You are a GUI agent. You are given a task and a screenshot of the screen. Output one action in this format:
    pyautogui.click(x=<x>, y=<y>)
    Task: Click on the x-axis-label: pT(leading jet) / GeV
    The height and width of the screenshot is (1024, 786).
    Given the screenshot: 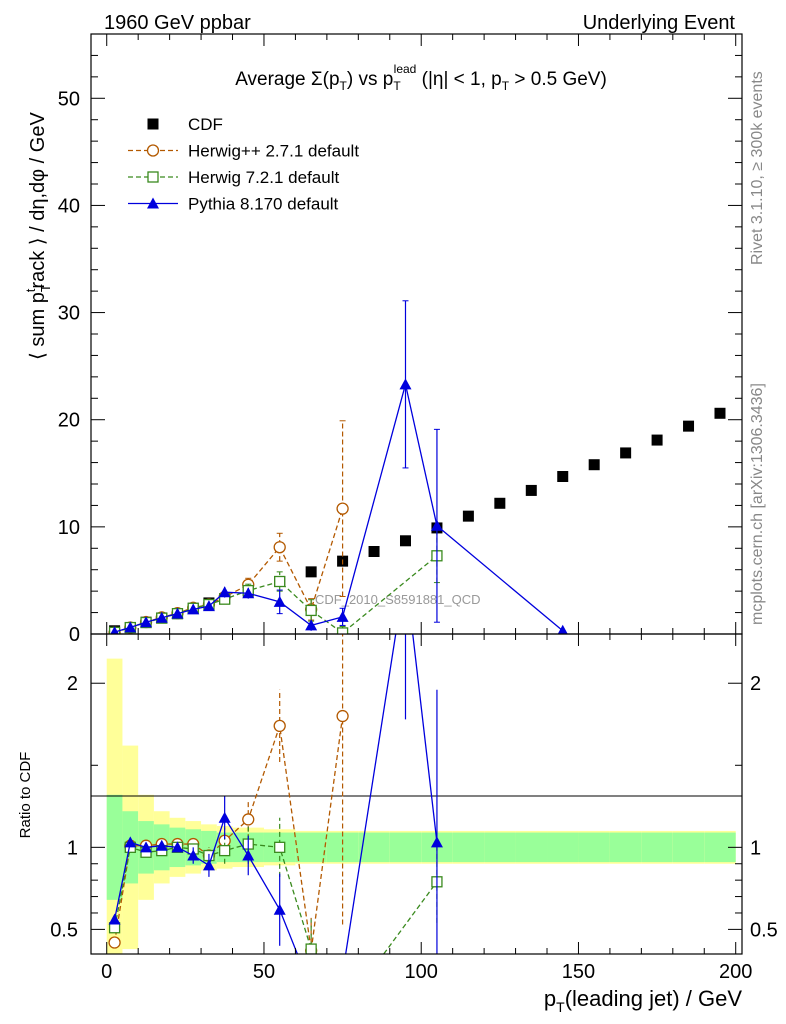 What is the action you would take?
    pyautogui.click(x=643, y=1000)
    